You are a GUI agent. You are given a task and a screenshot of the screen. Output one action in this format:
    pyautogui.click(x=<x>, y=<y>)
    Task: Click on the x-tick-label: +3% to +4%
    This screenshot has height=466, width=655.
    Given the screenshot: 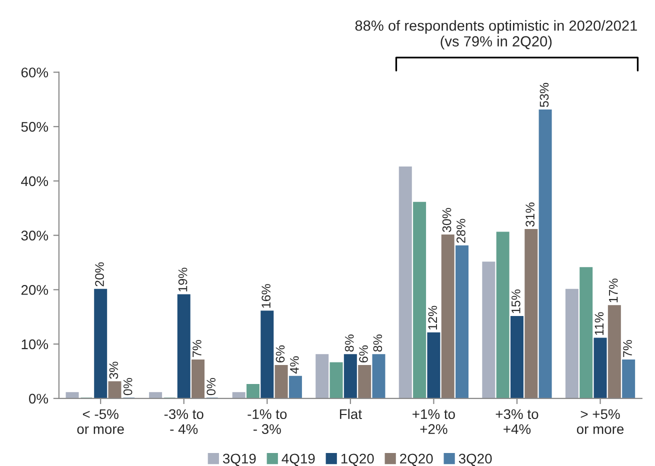 What is the action you would take?
    pyautogui.click(x=517, y=421)
    